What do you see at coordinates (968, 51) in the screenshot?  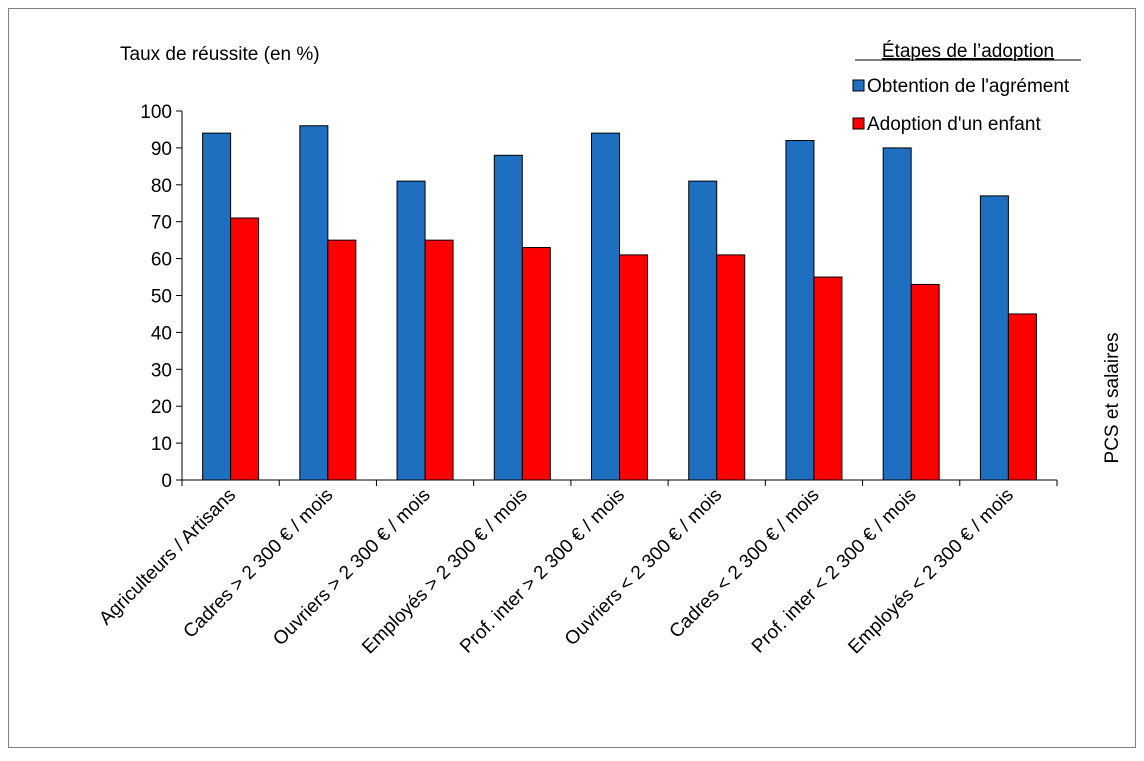 I see `legend-title: Étapes de l’adoption` at bounding box center [968, 51].